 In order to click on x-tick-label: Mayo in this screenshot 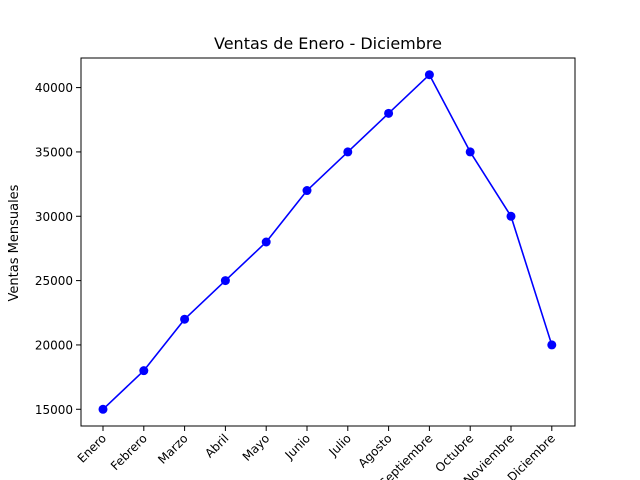, I will do `click(256, 447)`.